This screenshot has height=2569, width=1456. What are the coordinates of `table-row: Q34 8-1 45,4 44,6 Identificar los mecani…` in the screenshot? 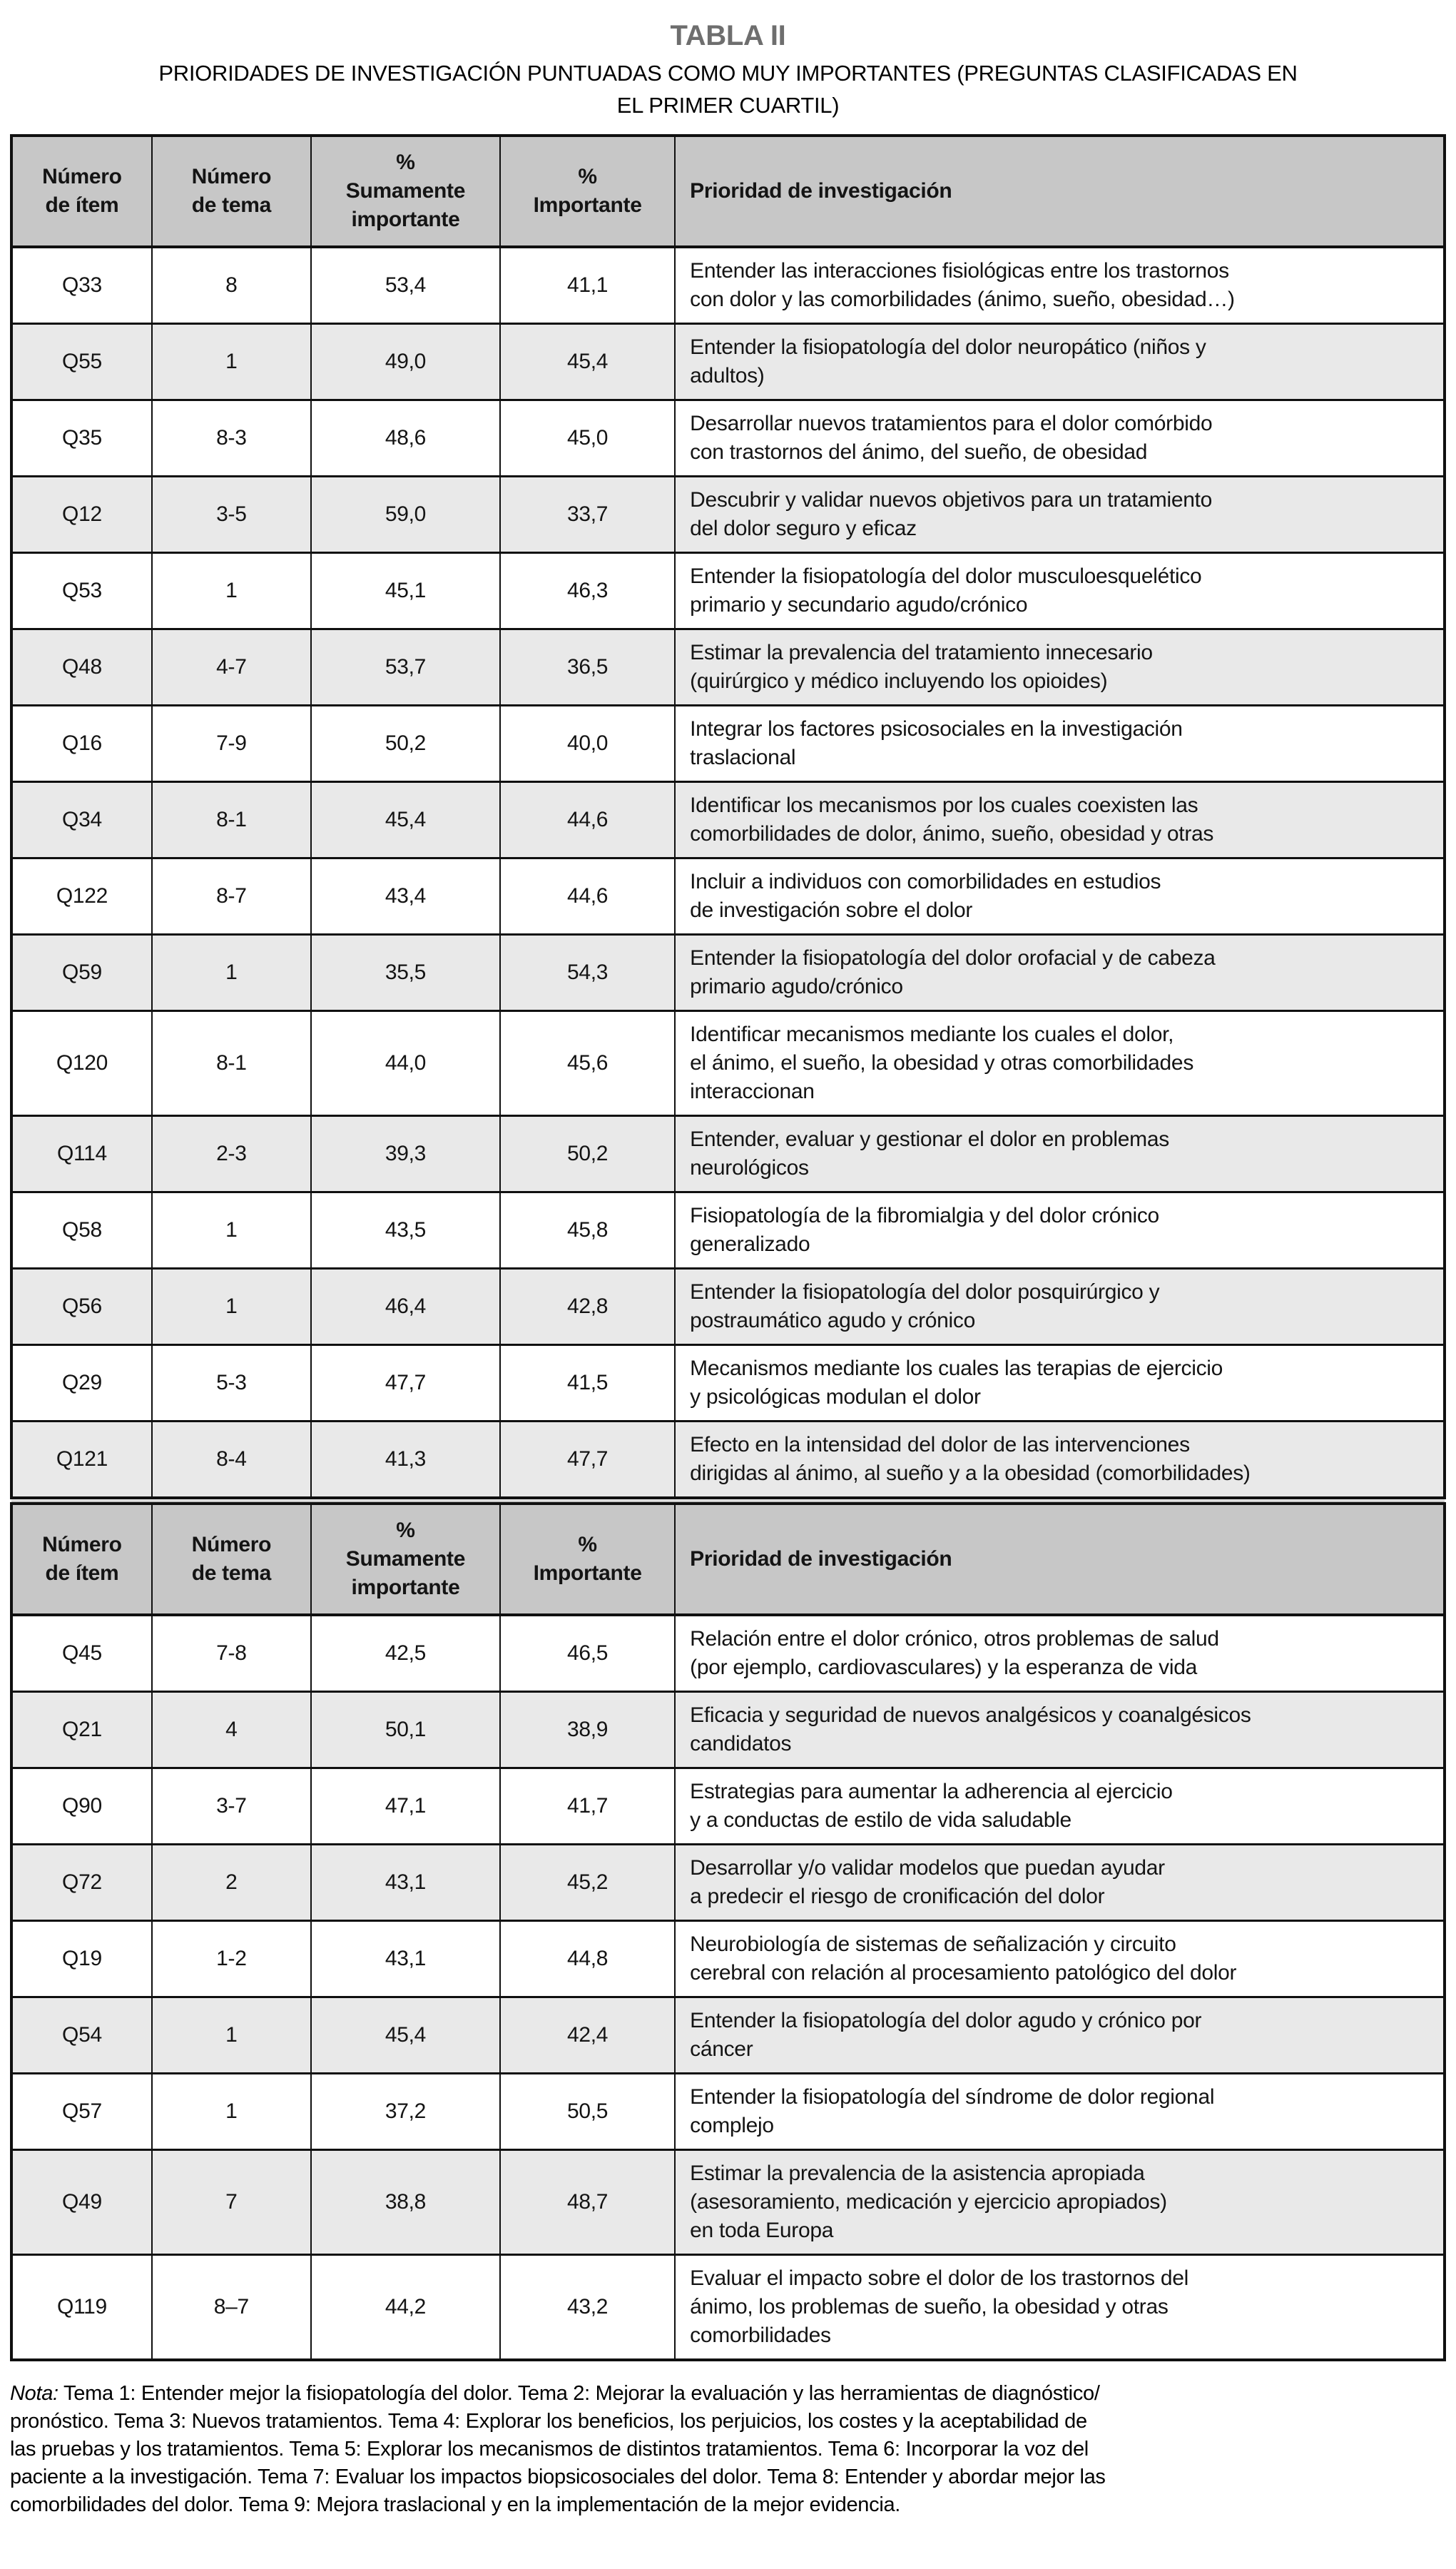 It's located at (728, 820).